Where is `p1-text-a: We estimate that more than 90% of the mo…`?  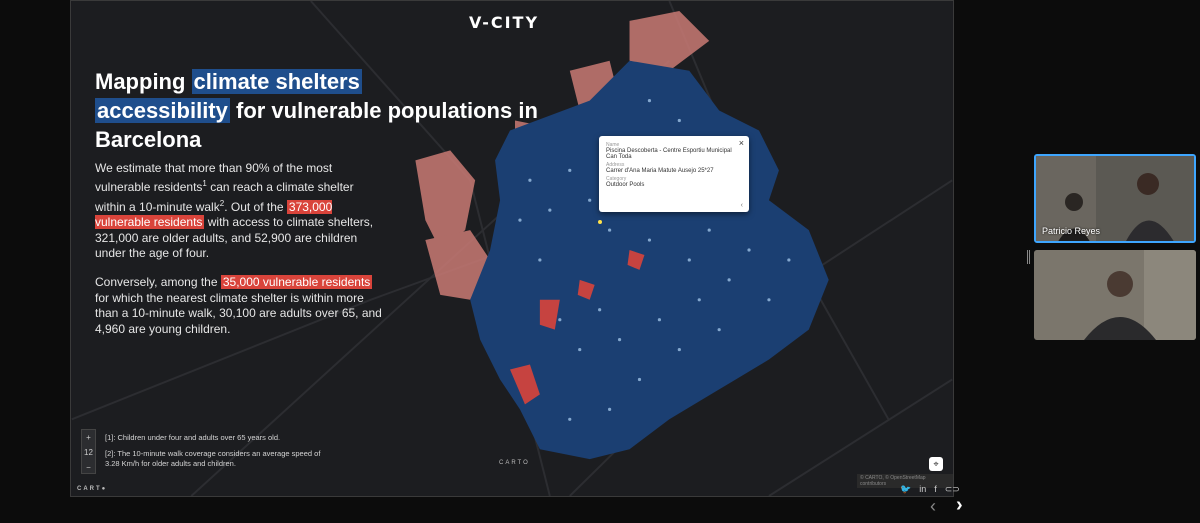 p1-text-a: We estimate that more than 90% of the mo… is located at coordinates (214, 178).